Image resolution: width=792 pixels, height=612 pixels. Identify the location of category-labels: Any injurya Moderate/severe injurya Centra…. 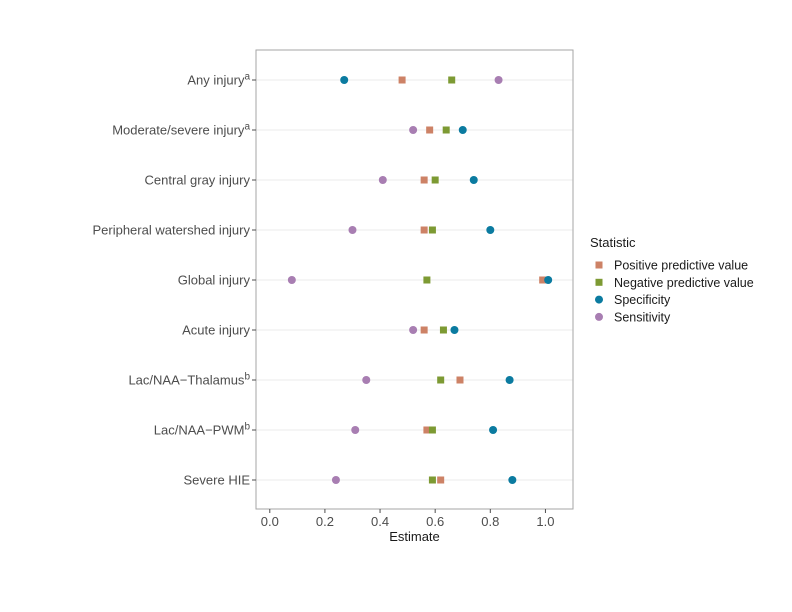
(174, 280).